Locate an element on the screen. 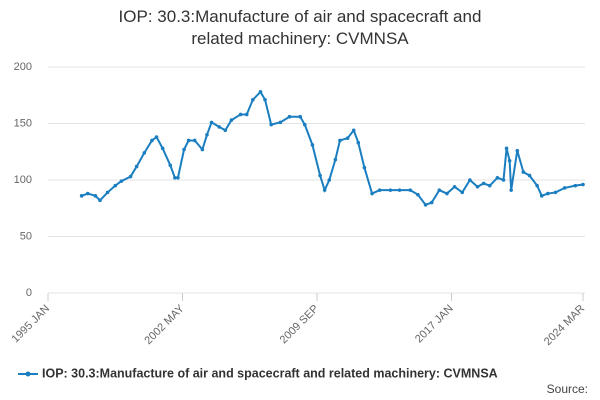  x-tick-label: 2009 SEP is located at coordinates (300, 325).